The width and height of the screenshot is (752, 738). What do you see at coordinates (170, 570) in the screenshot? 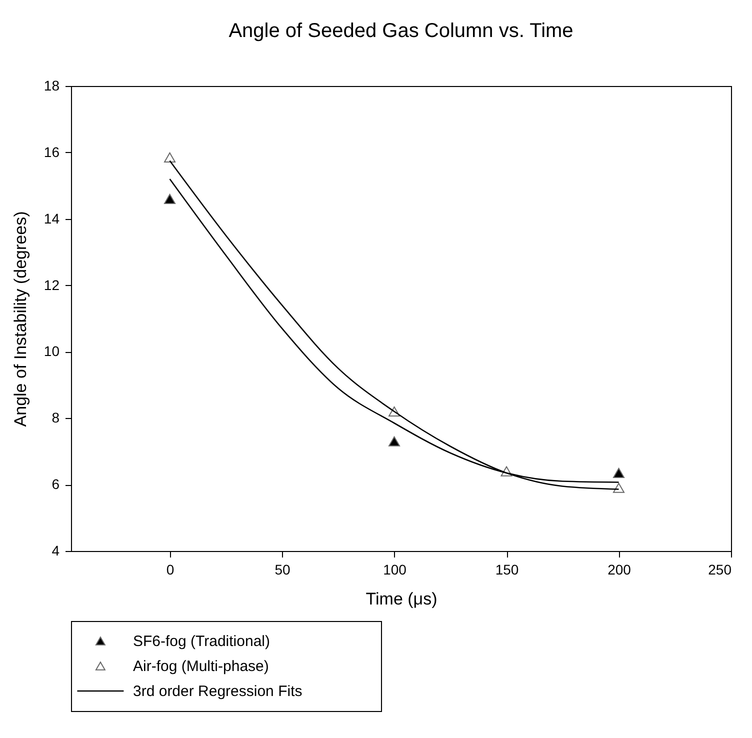
I see `x-tick-label: 0` at bounding box center [170, 570].